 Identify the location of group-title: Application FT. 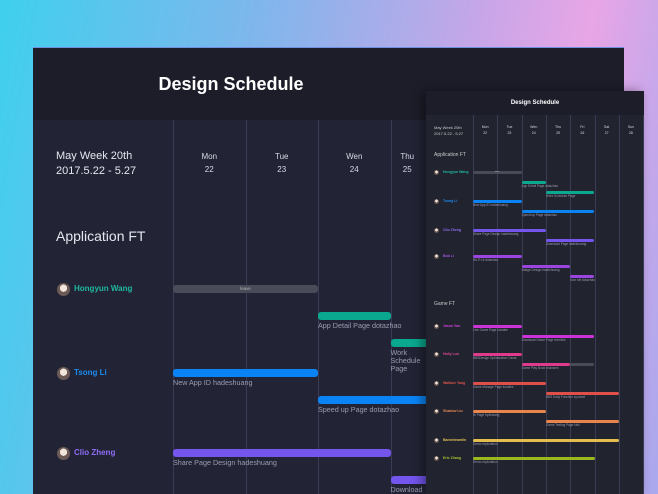
(101, 236).